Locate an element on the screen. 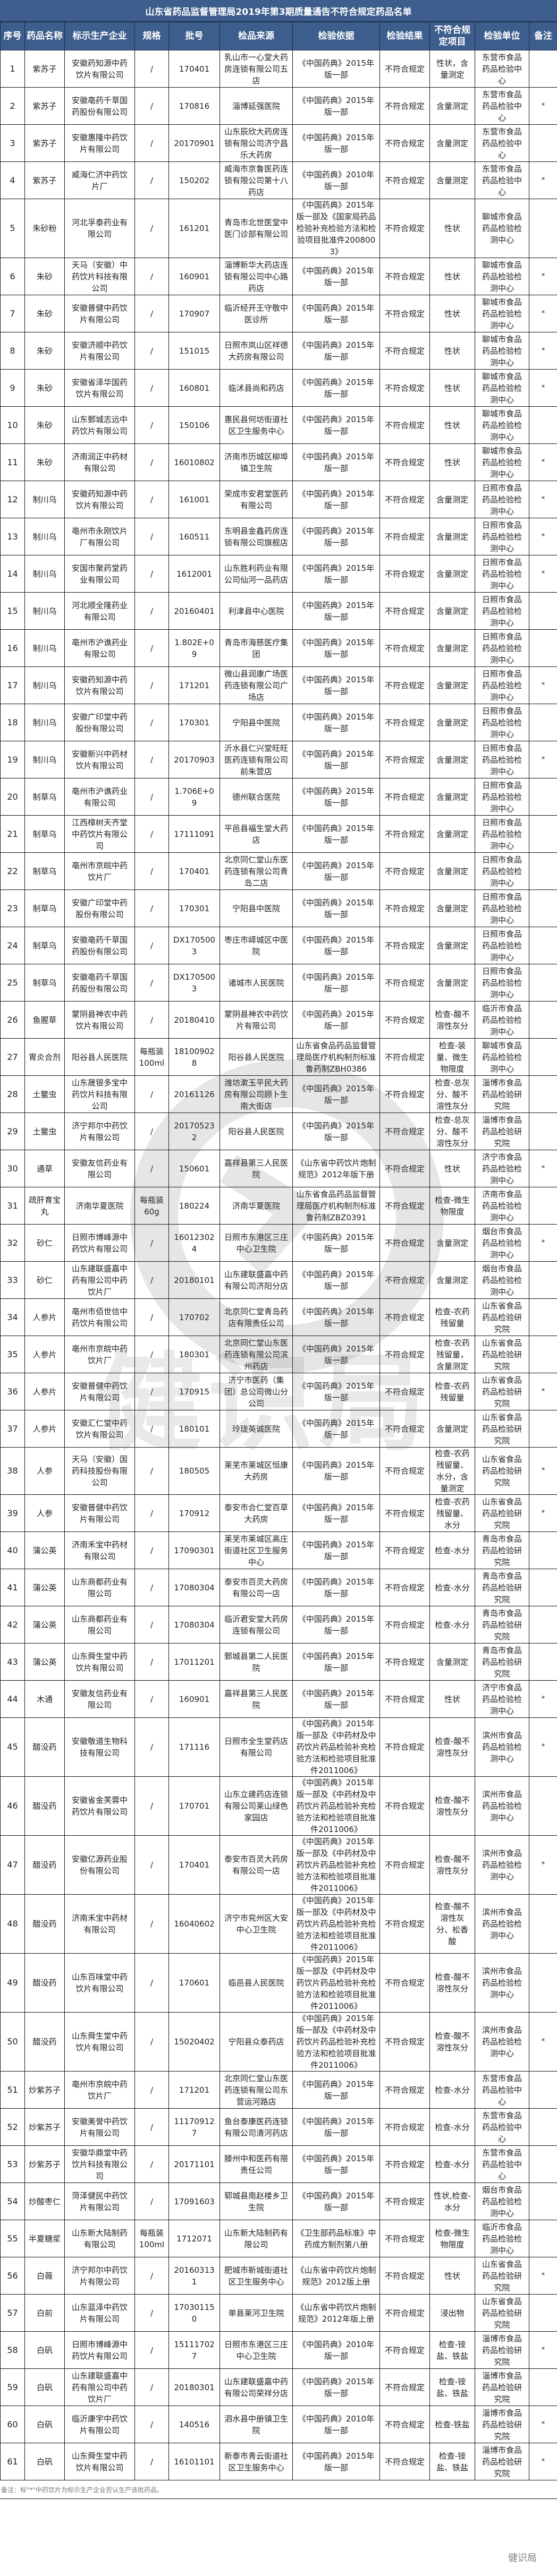  cell-row-no: 35 is located at coordinates (12, 1355).